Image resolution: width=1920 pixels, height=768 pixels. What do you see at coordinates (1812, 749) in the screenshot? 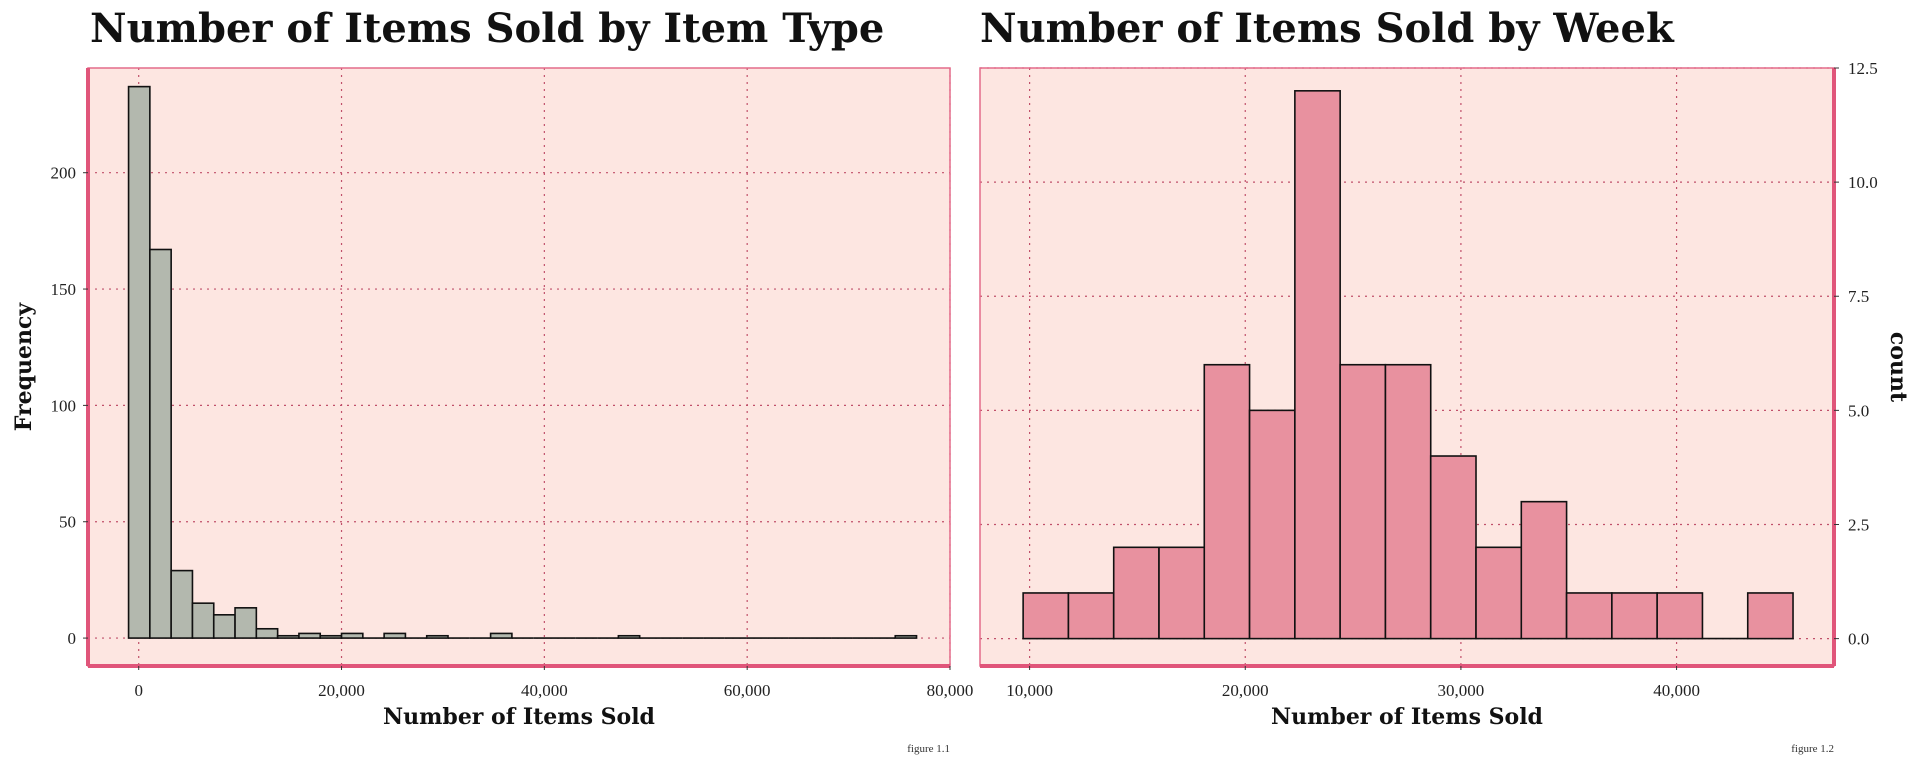
I see `figure-caption: figure 1.2` at bounding box center [1812, 749].